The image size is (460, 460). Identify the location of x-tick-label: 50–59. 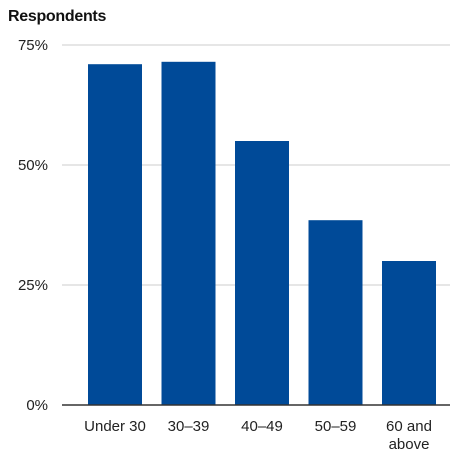
(336, 426).